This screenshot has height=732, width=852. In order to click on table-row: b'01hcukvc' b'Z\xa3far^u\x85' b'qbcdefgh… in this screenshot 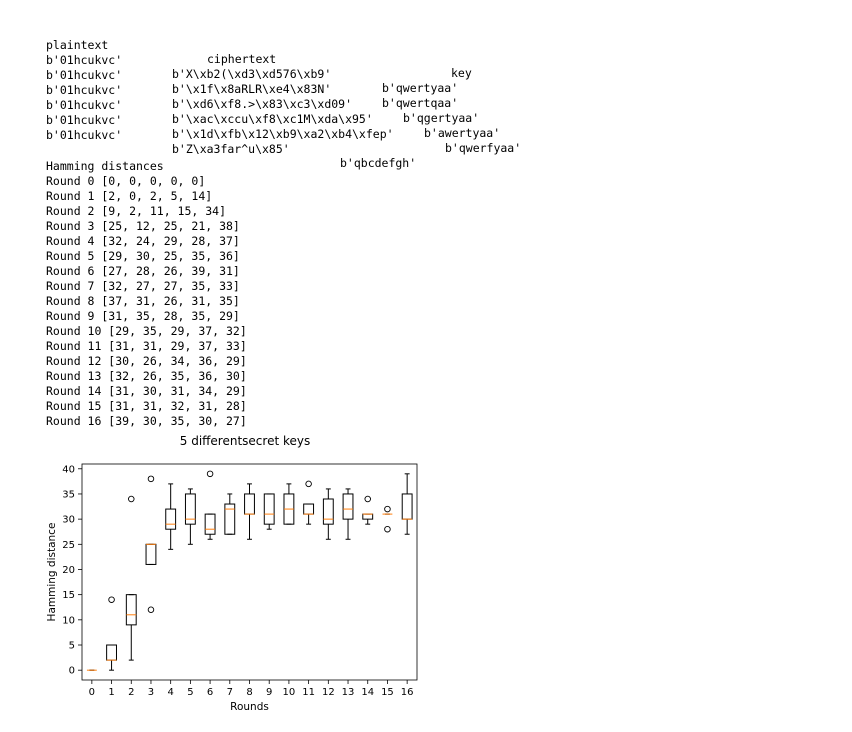, I will do `click(426, 142)`.